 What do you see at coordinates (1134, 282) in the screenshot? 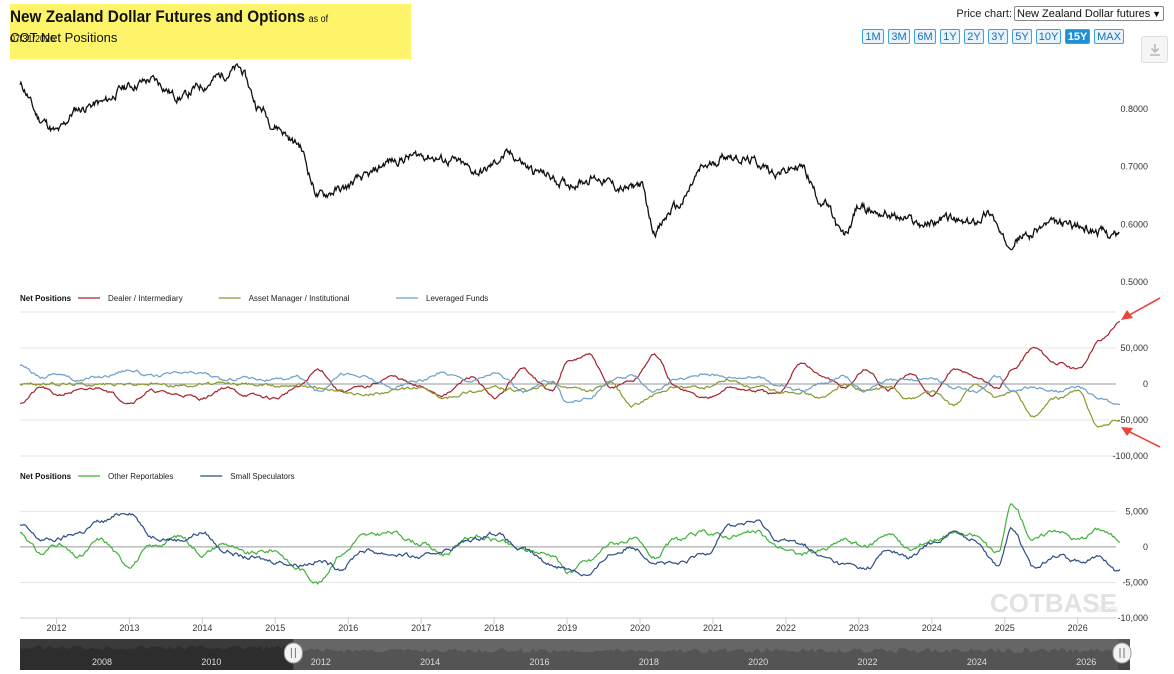
I see `y-tick-label: 0.5000` at bounding box center [1134, 282].